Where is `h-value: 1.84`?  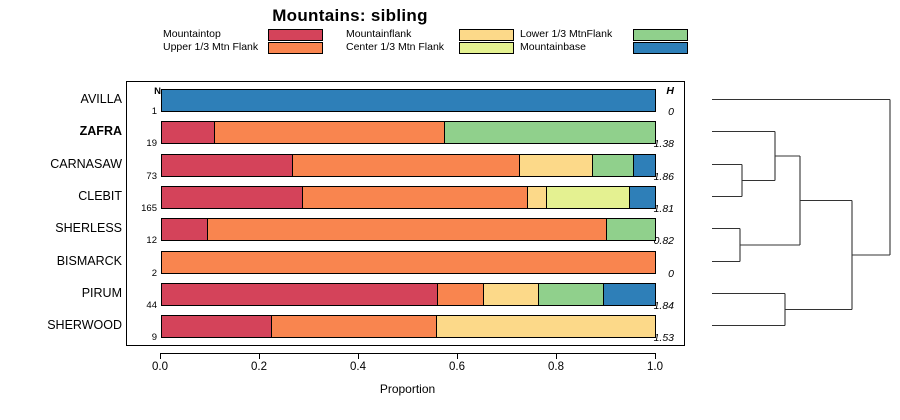
h-value: 1.84 is located at coordinates (663, 306).